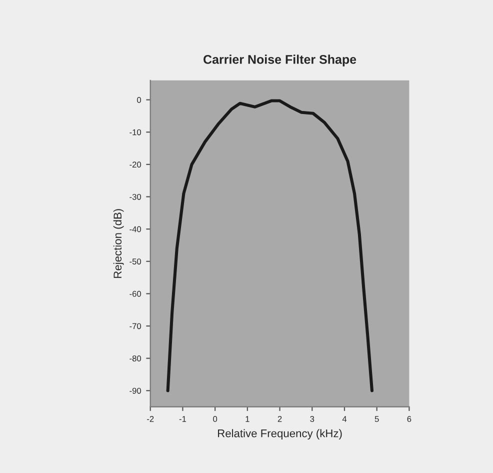 The width and height of the screenshot is (493, 473). Describe the element at coordinates (139, 100) in the screenshot. I see `y-tick-label: 0` at that location.